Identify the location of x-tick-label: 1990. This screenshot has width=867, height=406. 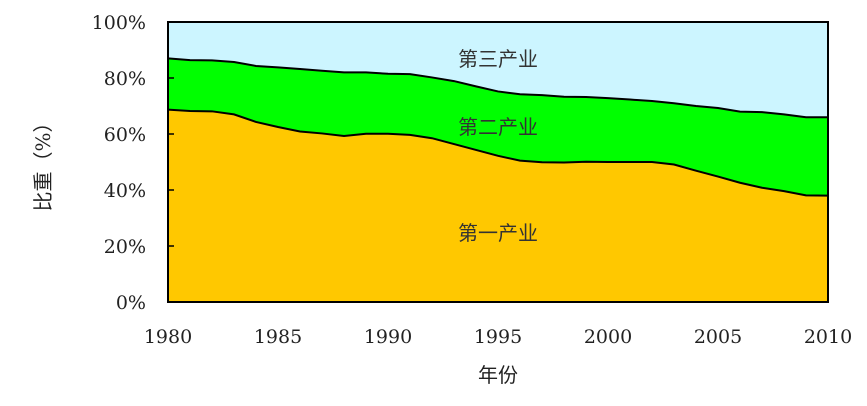
(388, 337).